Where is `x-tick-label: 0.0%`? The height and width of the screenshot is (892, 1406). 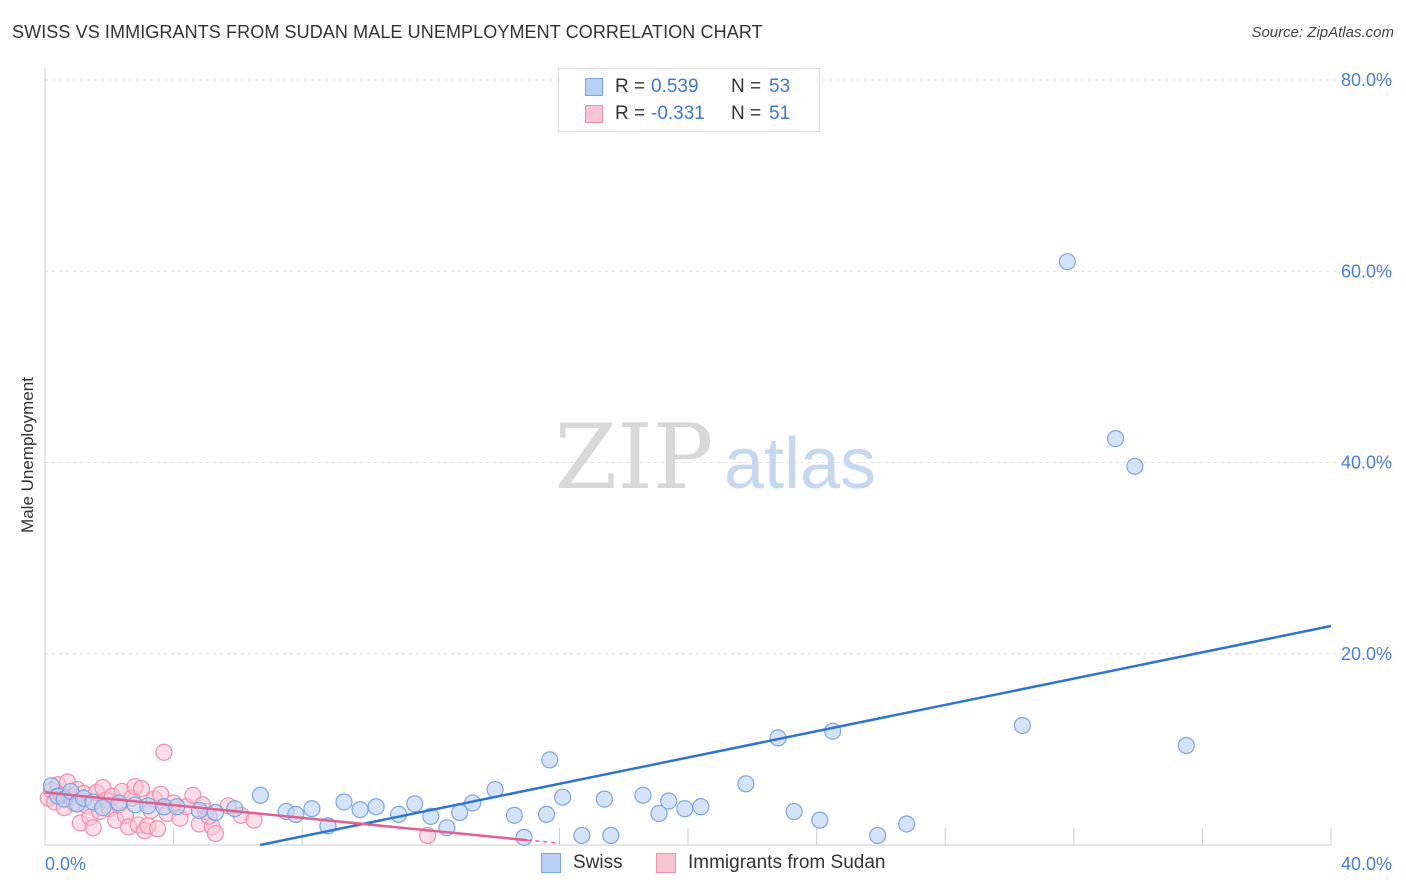
x-tick-label: 0.0% is located at coordinates (65, 864).